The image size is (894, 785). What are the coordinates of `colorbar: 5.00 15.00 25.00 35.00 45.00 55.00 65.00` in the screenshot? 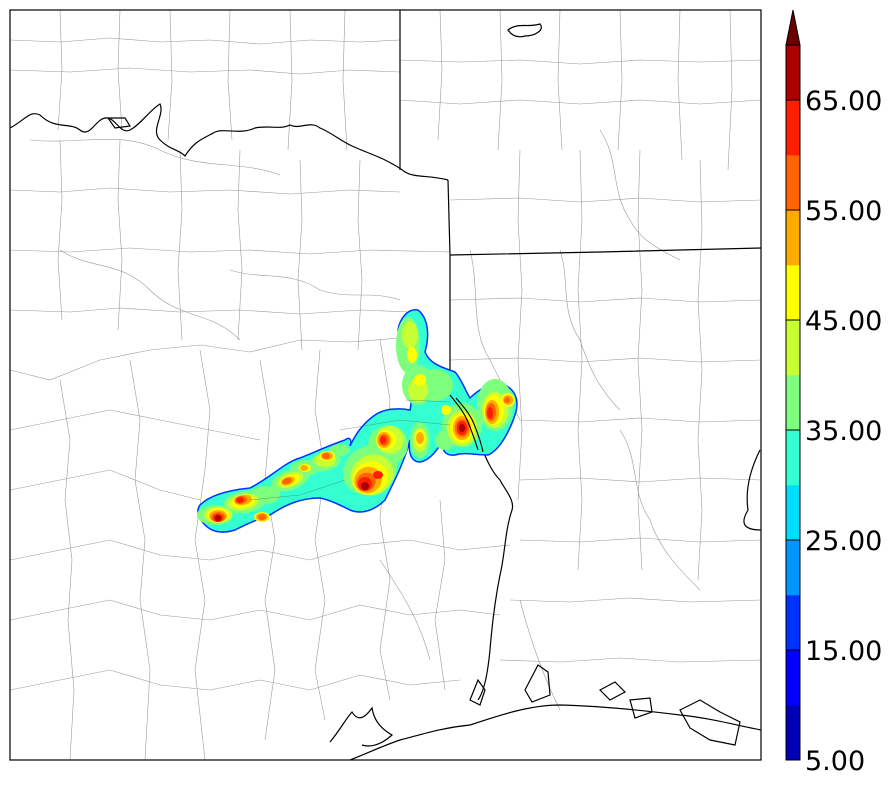 It's located at (833, 393).